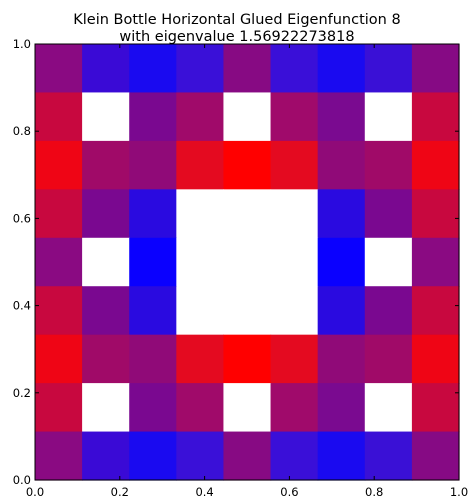  I want to click on x-tick-label: 0.2, so click(120, 491).